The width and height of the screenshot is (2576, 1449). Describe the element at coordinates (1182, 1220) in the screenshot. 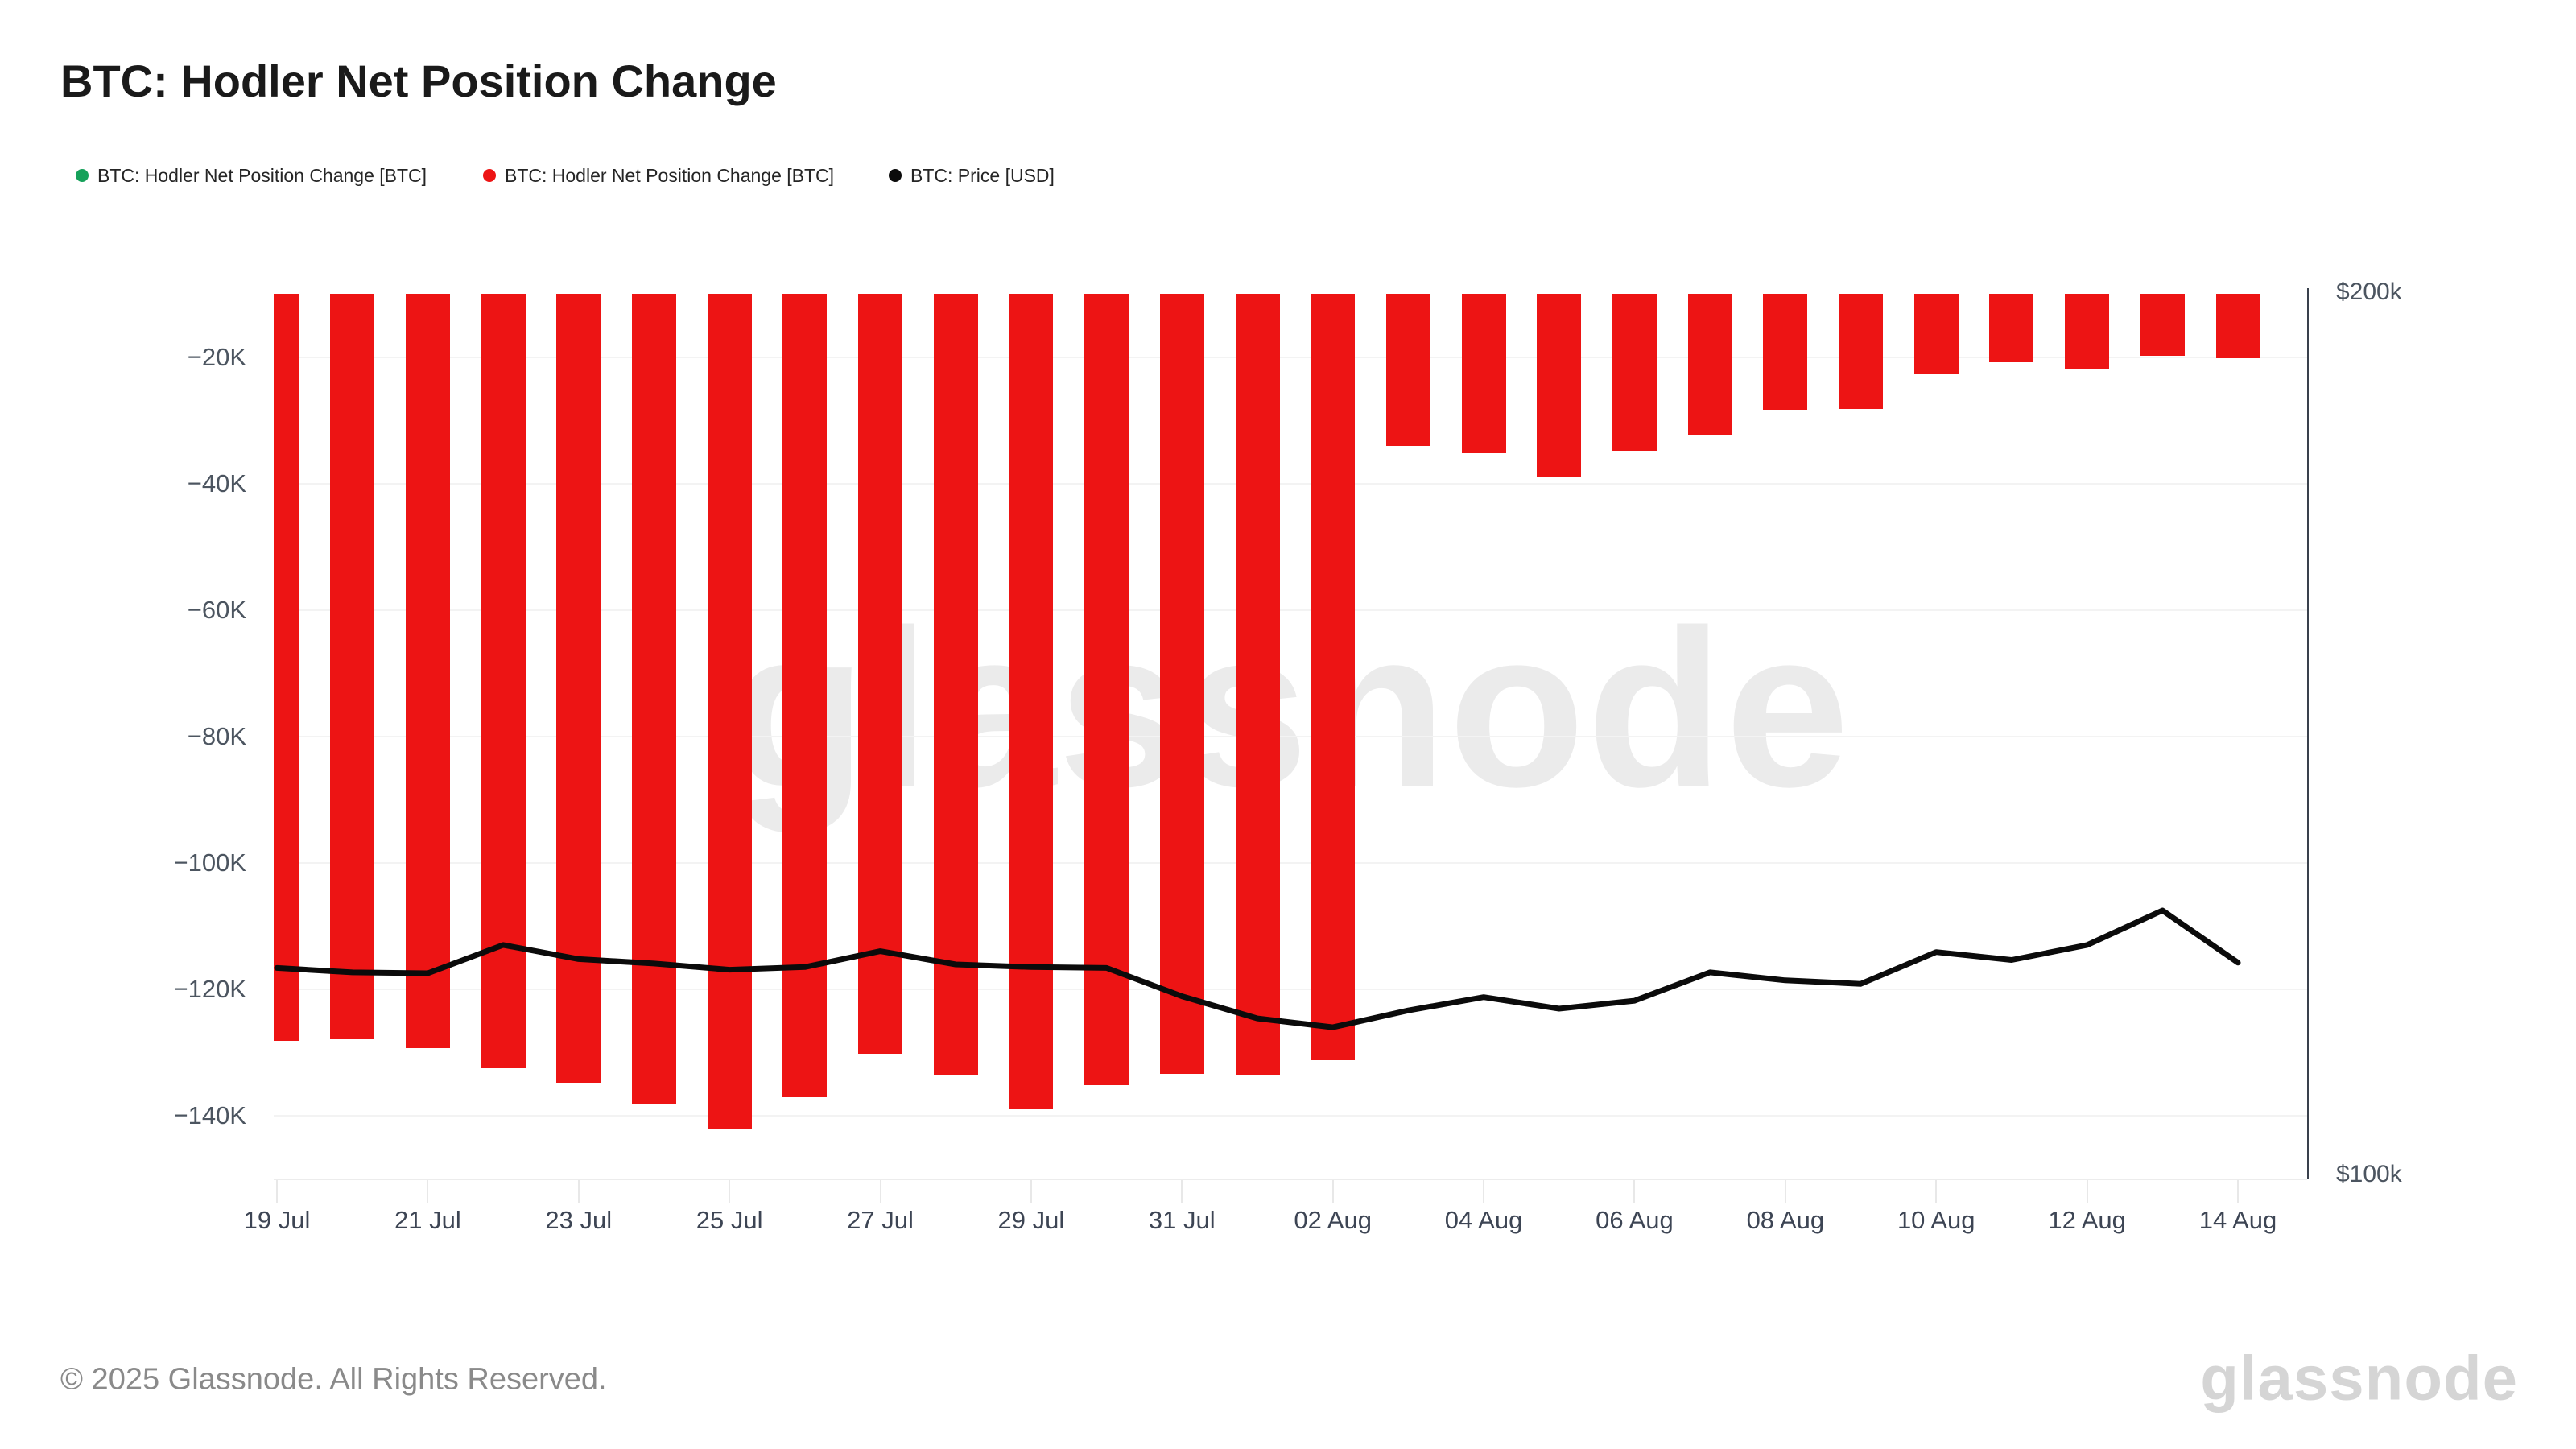

I see `x-axis-label: 31 Jul` at that location.